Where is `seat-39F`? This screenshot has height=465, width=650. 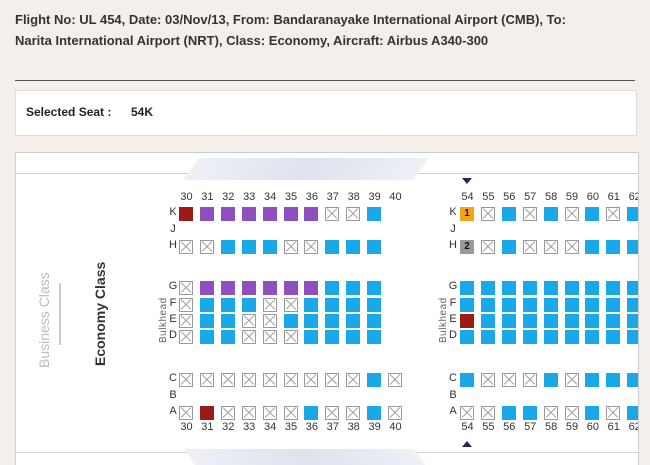
seat-39F is located at coordinates (374, 305).